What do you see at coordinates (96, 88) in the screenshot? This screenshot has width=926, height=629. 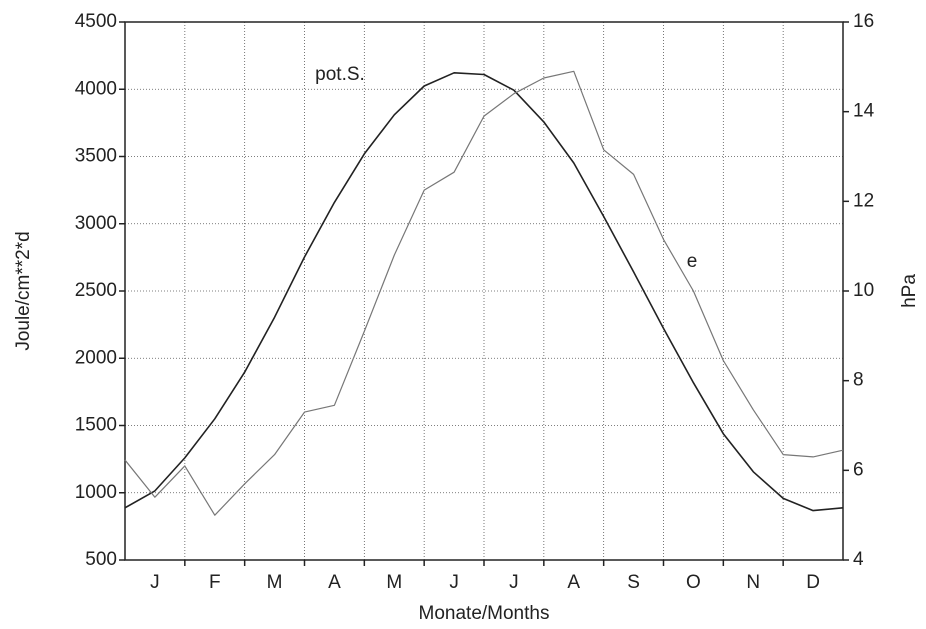 I see `y-tick-label: 4000` at bounding box center [96, 88].